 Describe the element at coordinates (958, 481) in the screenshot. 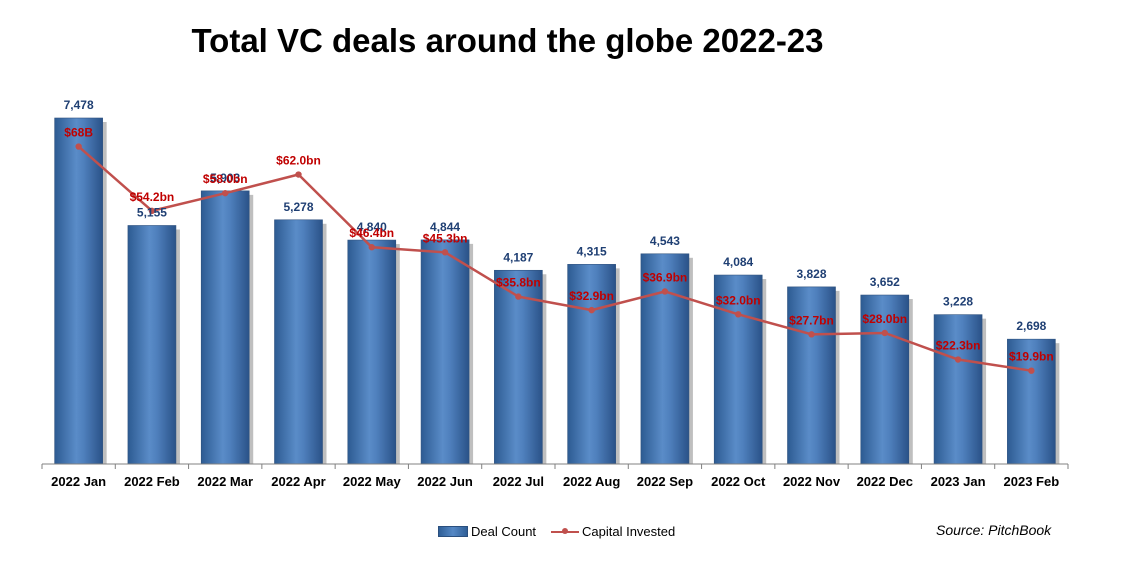

I see `x-tick-label: 2023 Jan` at that location.